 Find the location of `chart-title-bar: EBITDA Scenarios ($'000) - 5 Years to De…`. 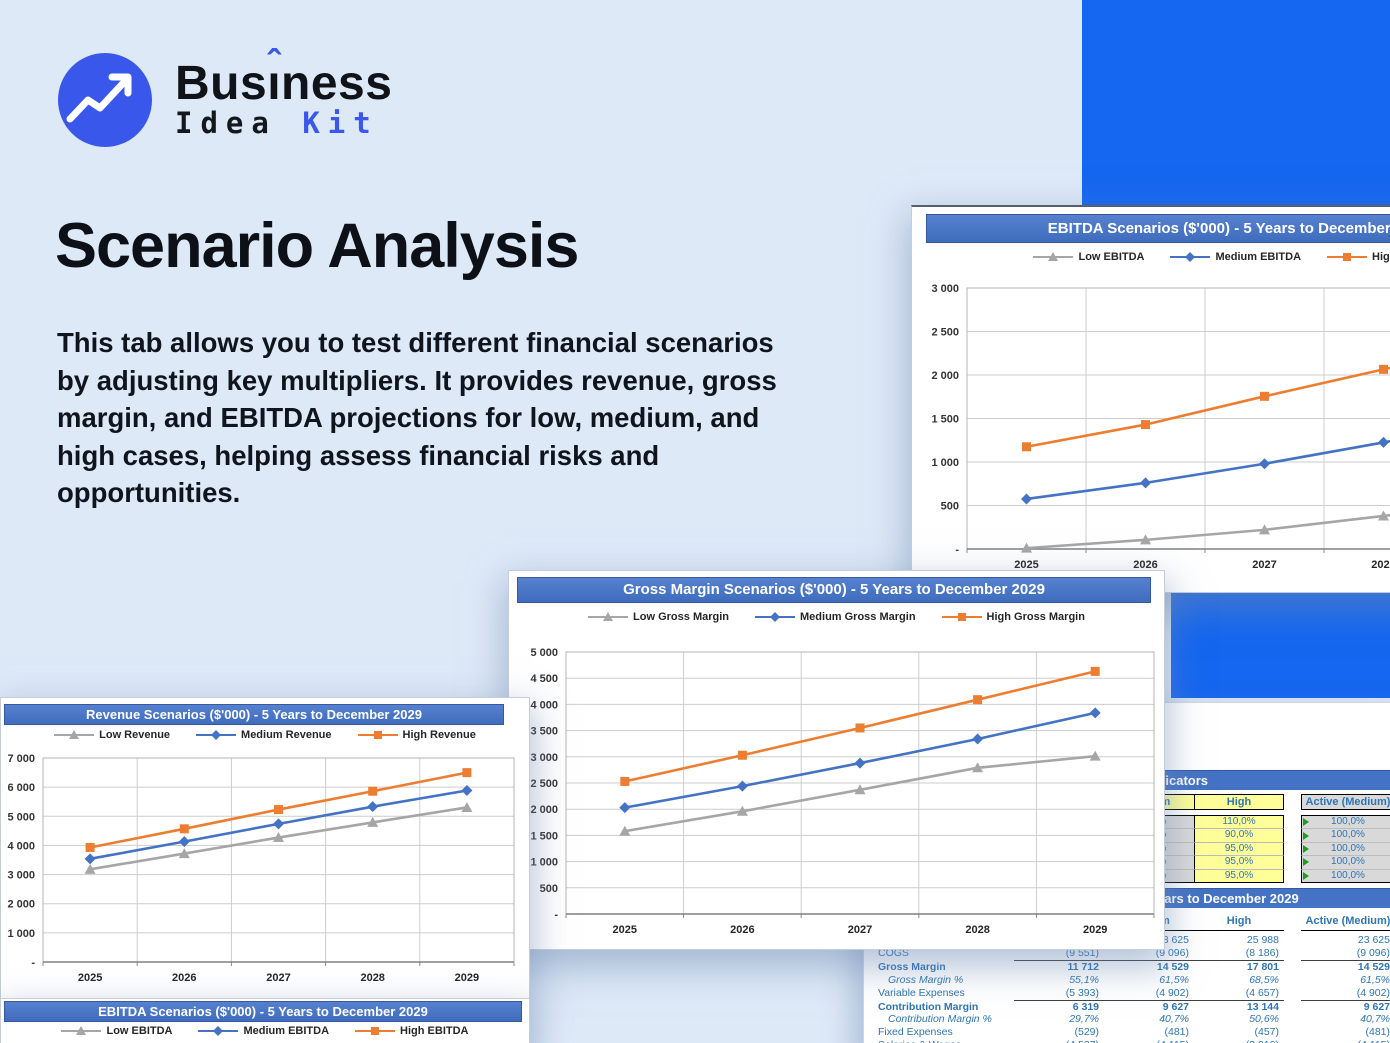

chart-title-bar: EBITDA Scenarios ($'000) - 5 Years to De… is located at coordinates (263, 1011).